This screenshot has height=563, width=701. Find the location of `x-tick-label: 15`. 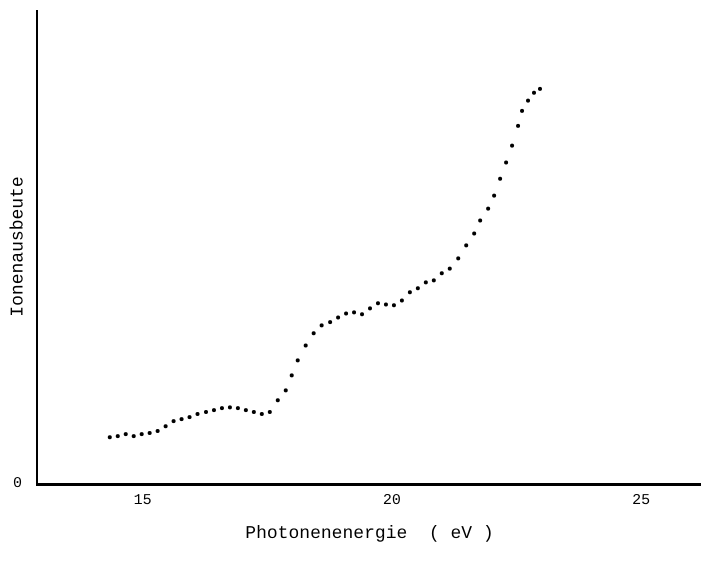

x-tick-label: 15 is located at coordinates (143, 500).